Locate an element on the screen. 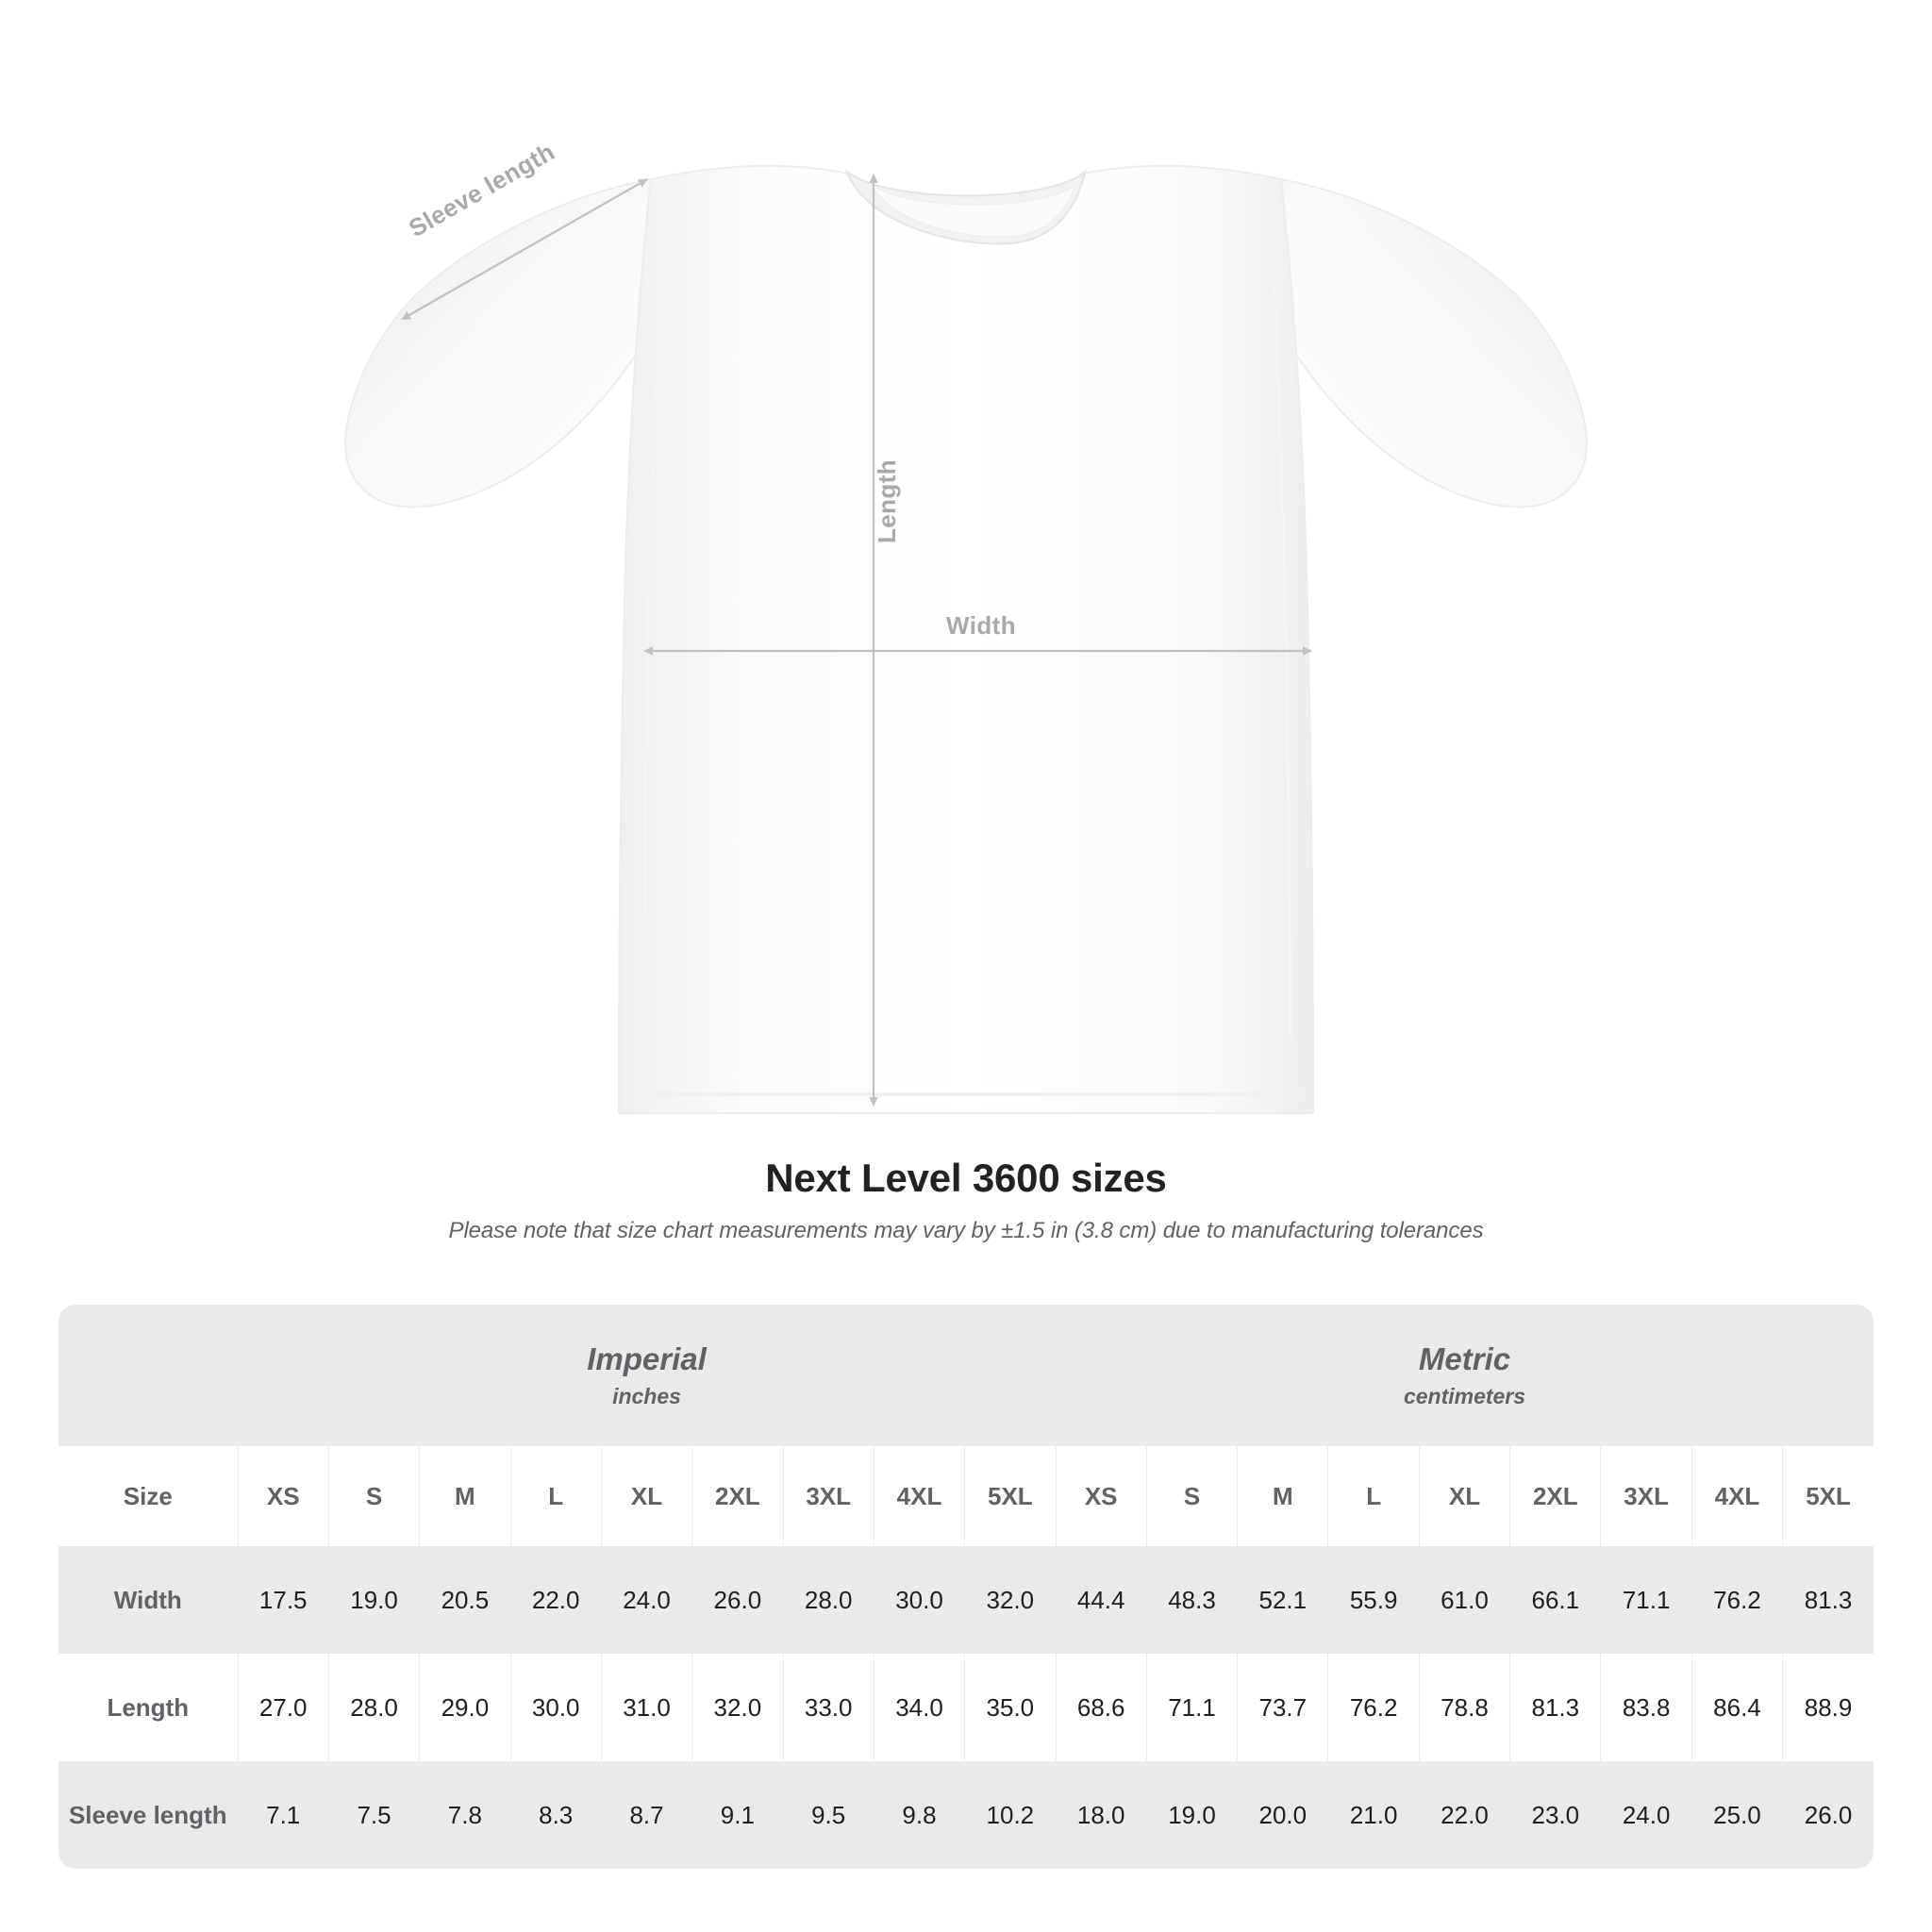  tshirt-collar-inner is located at coordinates (973, 210).